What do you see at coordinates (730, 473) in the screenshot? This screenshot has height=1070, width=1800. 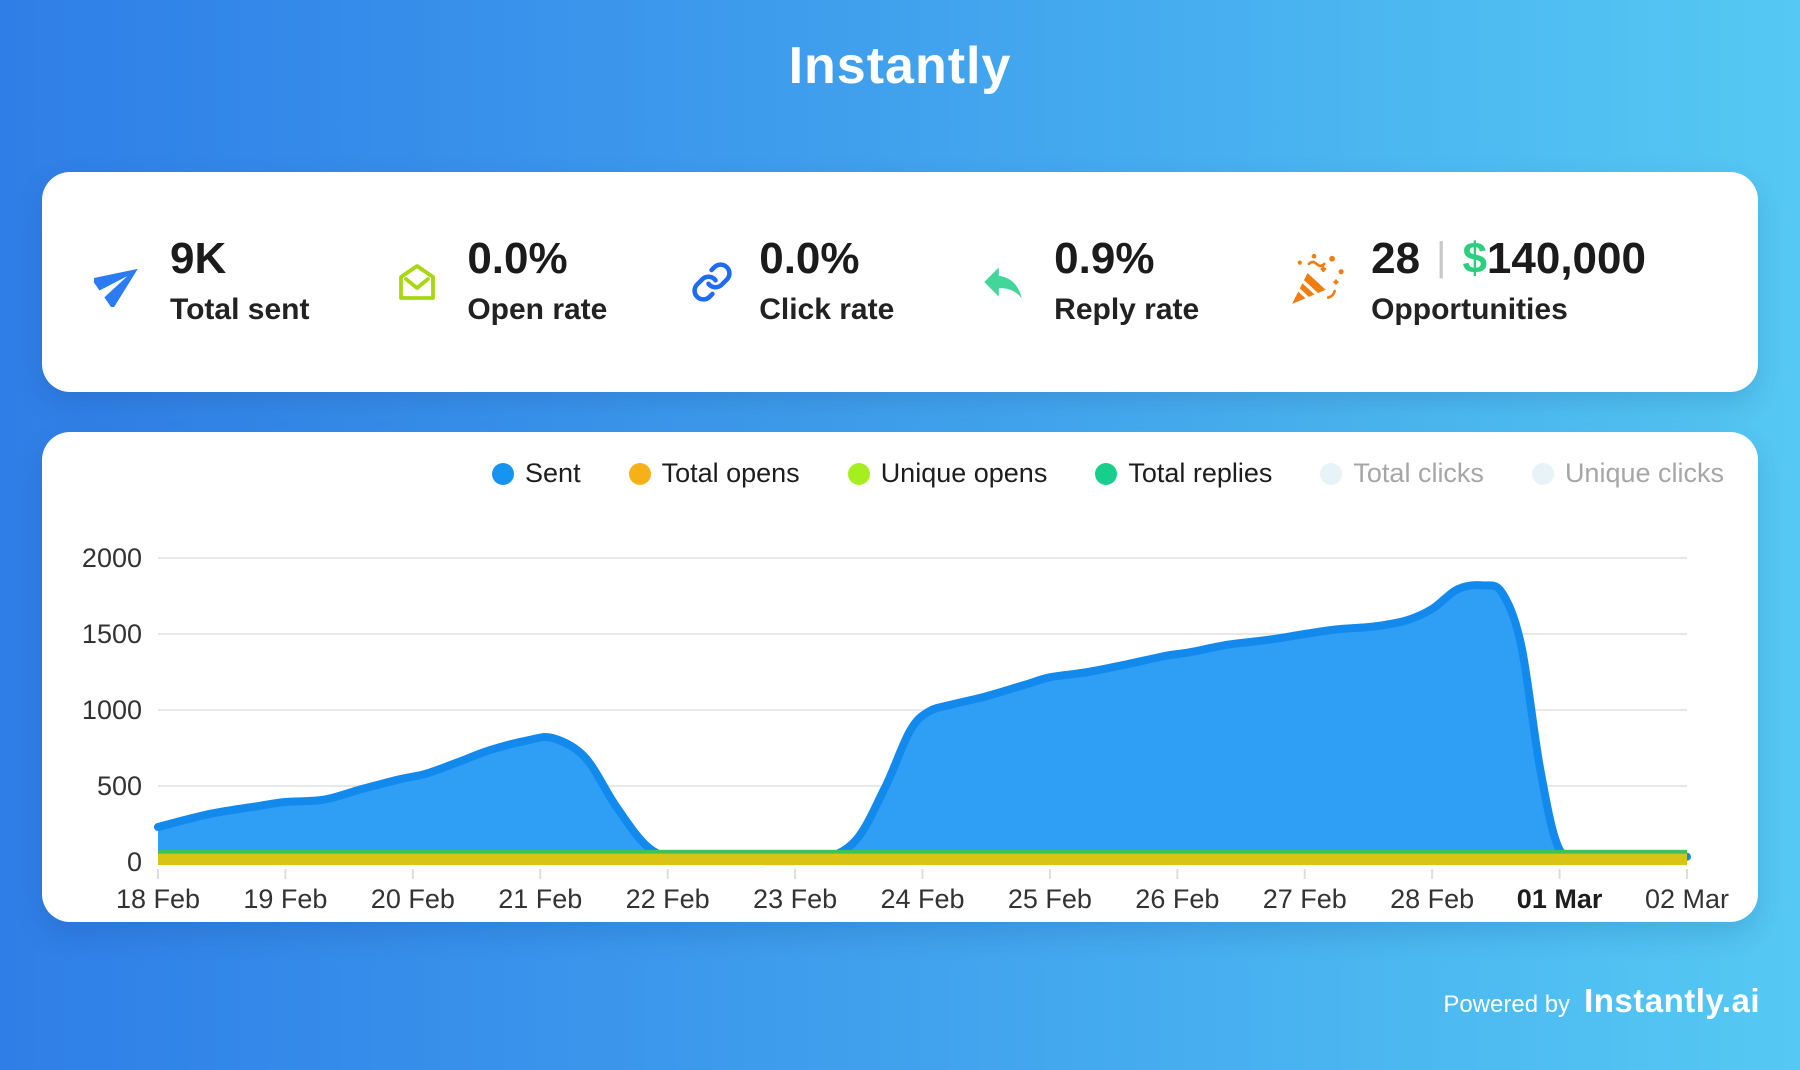 I see `legend-label: Total opens` at bounding box center [730, 473].